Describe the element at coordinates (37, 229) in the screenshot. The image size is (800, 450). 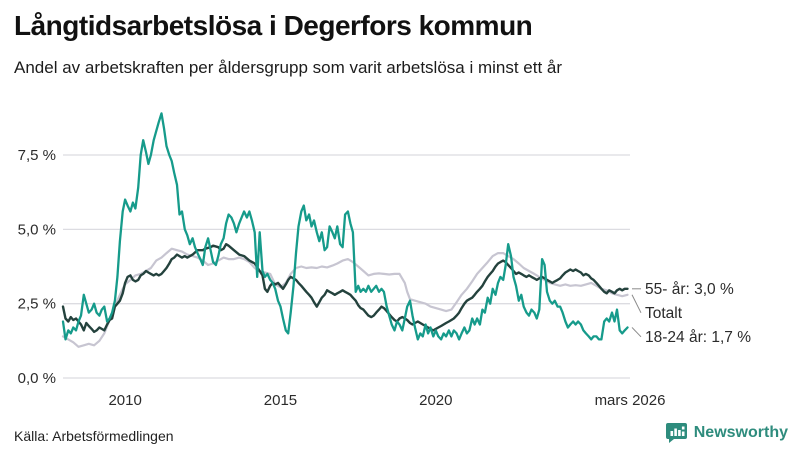
I see `y-tick-label: 5,0 %` at that location.